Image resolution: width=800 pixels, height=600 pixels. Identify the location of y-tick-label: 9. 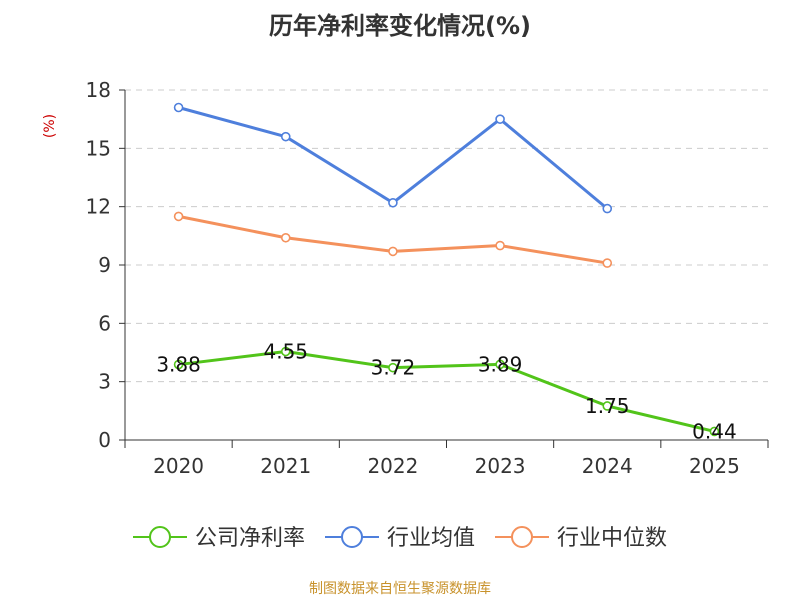
(104, 265).